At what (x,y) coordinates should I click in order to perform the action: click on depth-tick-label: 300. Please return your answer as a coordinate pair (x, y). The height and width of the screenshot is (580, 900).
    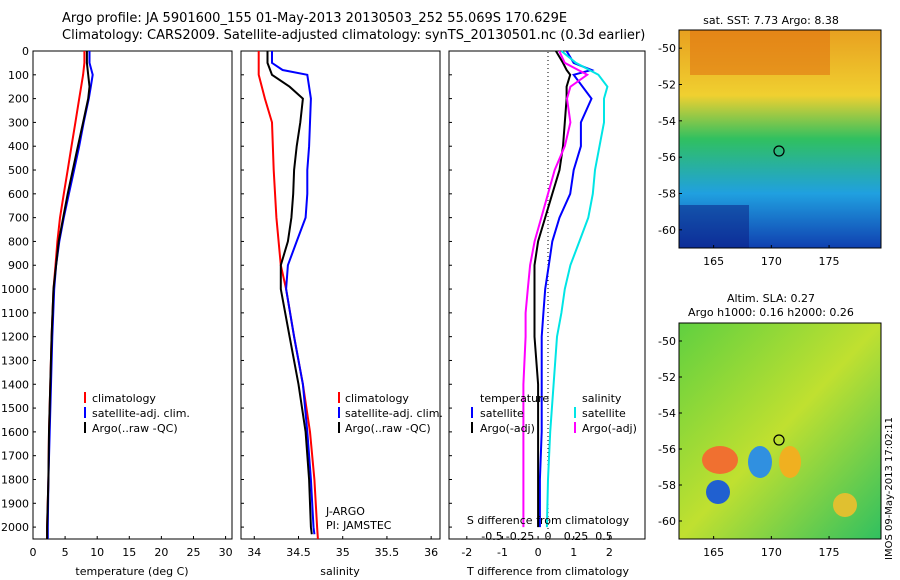
    Looking at the image, I should click on (18, 122).